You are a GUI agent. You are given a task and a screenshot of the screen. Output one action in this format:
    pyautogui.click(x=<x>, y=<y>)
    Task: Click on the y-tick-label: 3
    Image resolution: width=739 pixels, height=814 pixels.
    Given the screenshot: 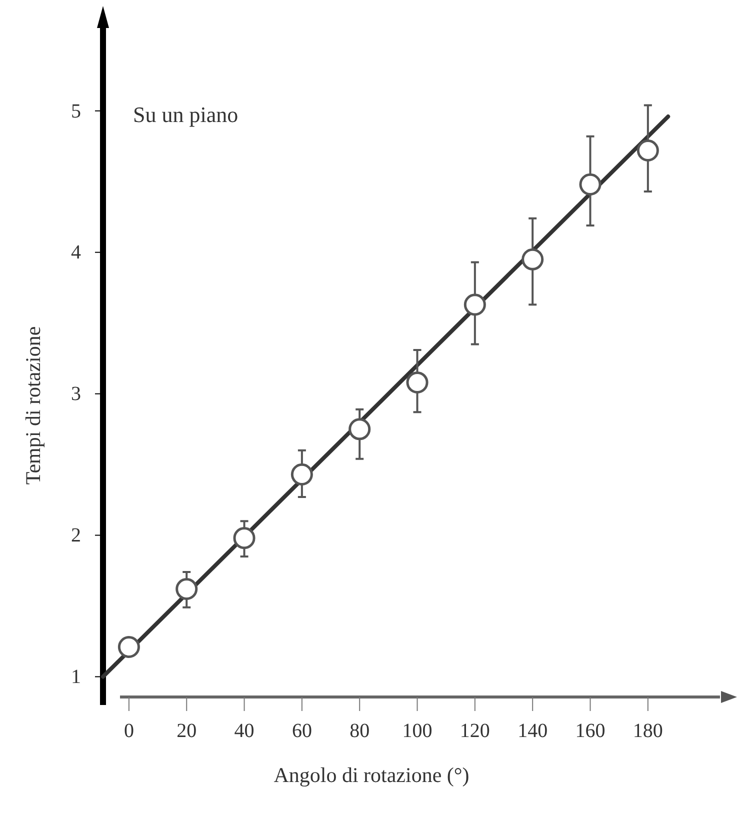 What is the action you would take?
    pyautogui.click(x=76, y=394)
    